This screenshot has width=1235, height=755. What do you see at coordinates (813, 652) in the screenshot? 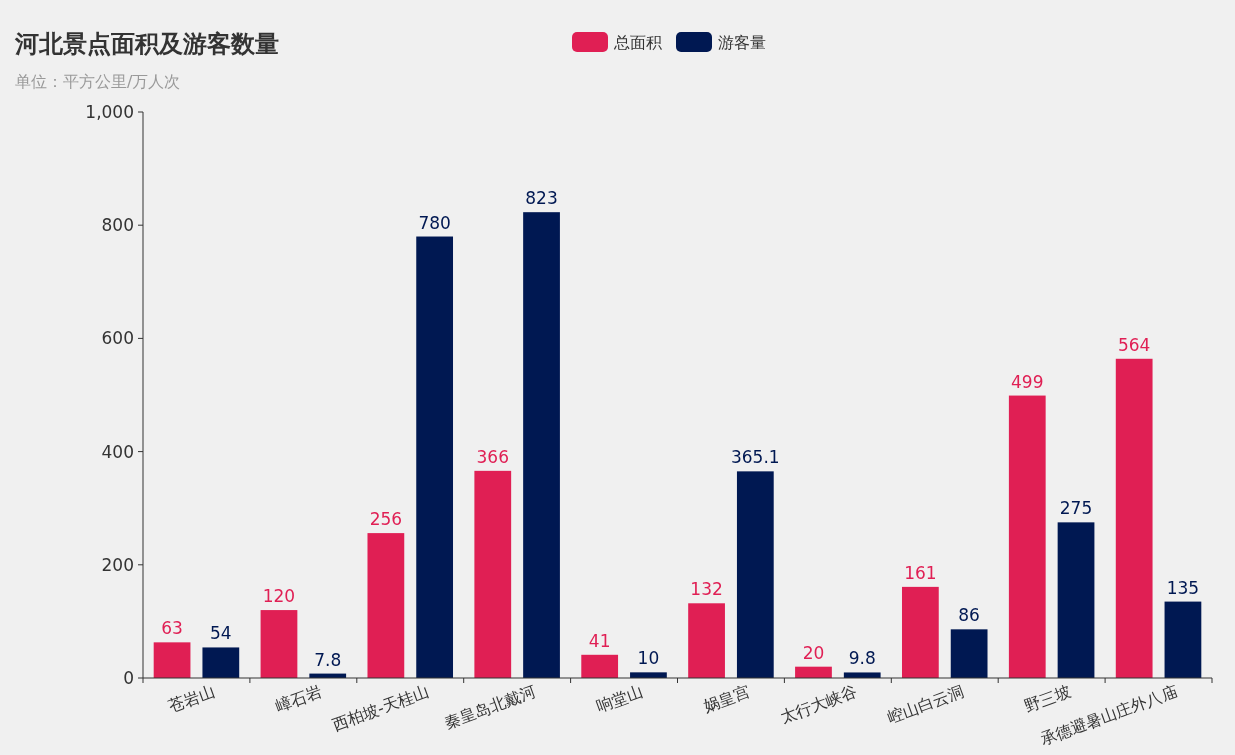
I see `data-label: 20` at bounding box center [813, 652].